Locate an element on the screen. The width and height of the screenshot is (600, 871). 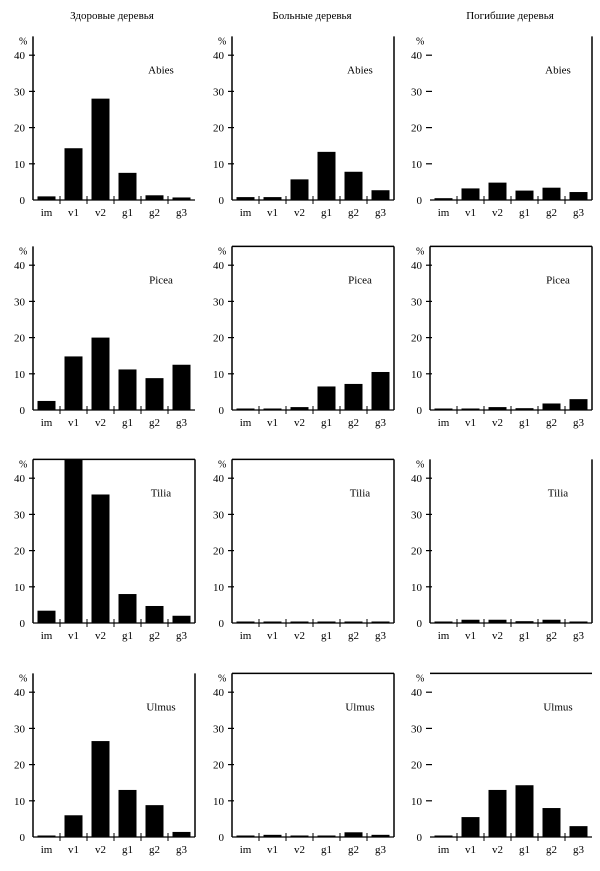
column-title-dead: Погибшие деревья is located at coordinates (510, 16).